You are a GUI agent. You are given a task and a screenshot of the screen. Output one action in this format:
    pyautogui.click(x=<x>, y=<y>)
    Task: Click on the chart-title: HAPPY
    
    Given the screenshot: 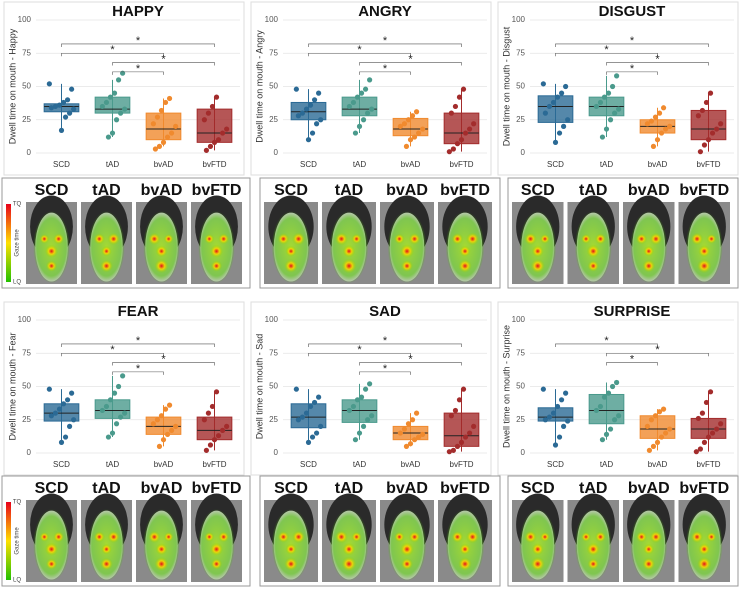 What is the action you would take?
    pyautogui.click(x=138, y=11)
    